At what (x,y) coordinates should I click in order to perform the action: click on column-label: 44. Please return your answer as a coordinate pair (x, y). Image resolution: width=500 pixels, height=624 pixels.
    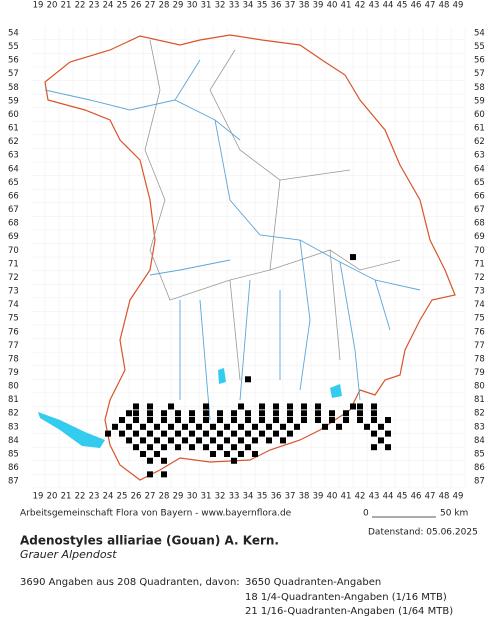
    Looking at the image, I should click on (388, 6).